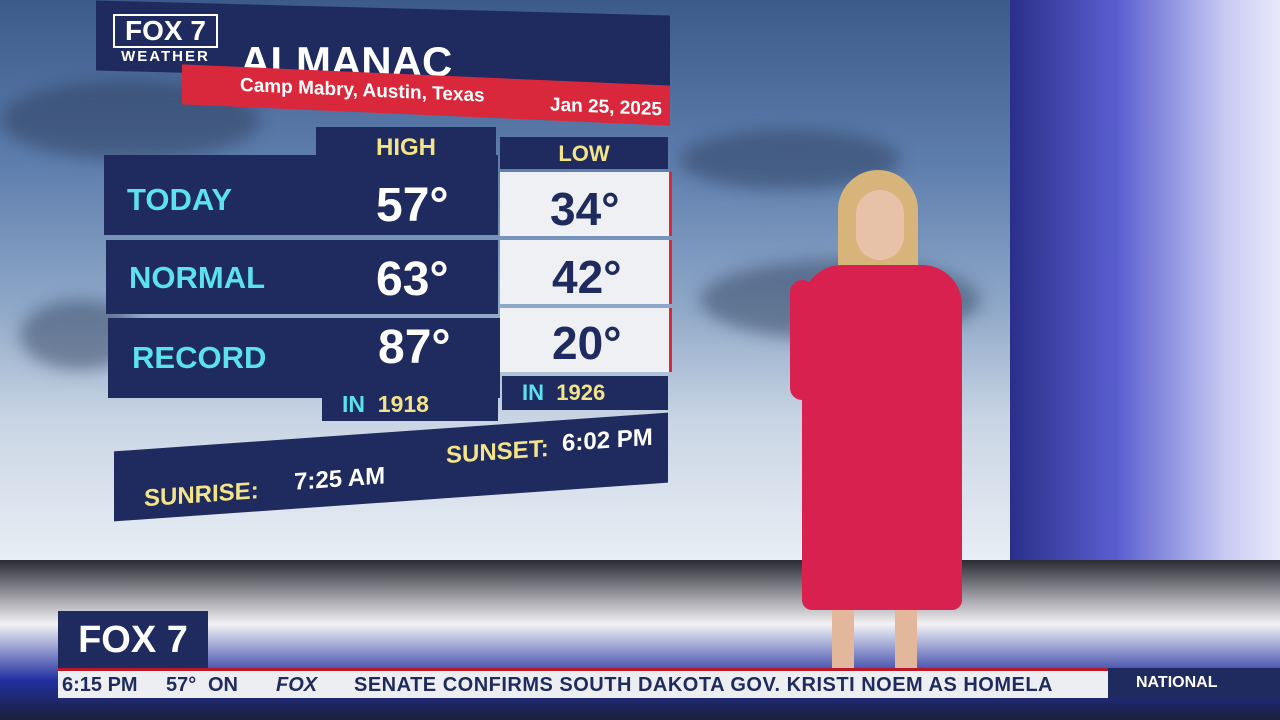  What do you see at coordinates (584, 153) in the screenshot?
I see `low-header: LOW` at bounding box center [584, 153].